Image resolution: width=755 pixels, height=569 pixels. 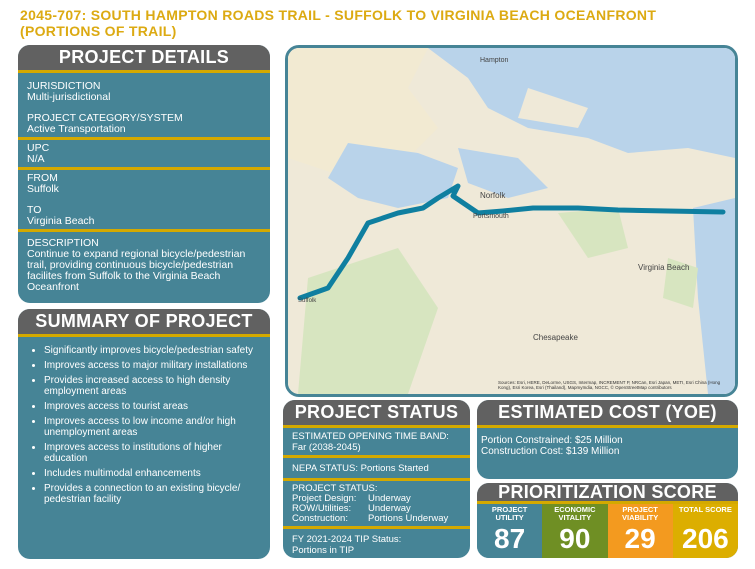 I want to click on jurisdiction-label: JURISDICTION, so click(x=64, y=86).